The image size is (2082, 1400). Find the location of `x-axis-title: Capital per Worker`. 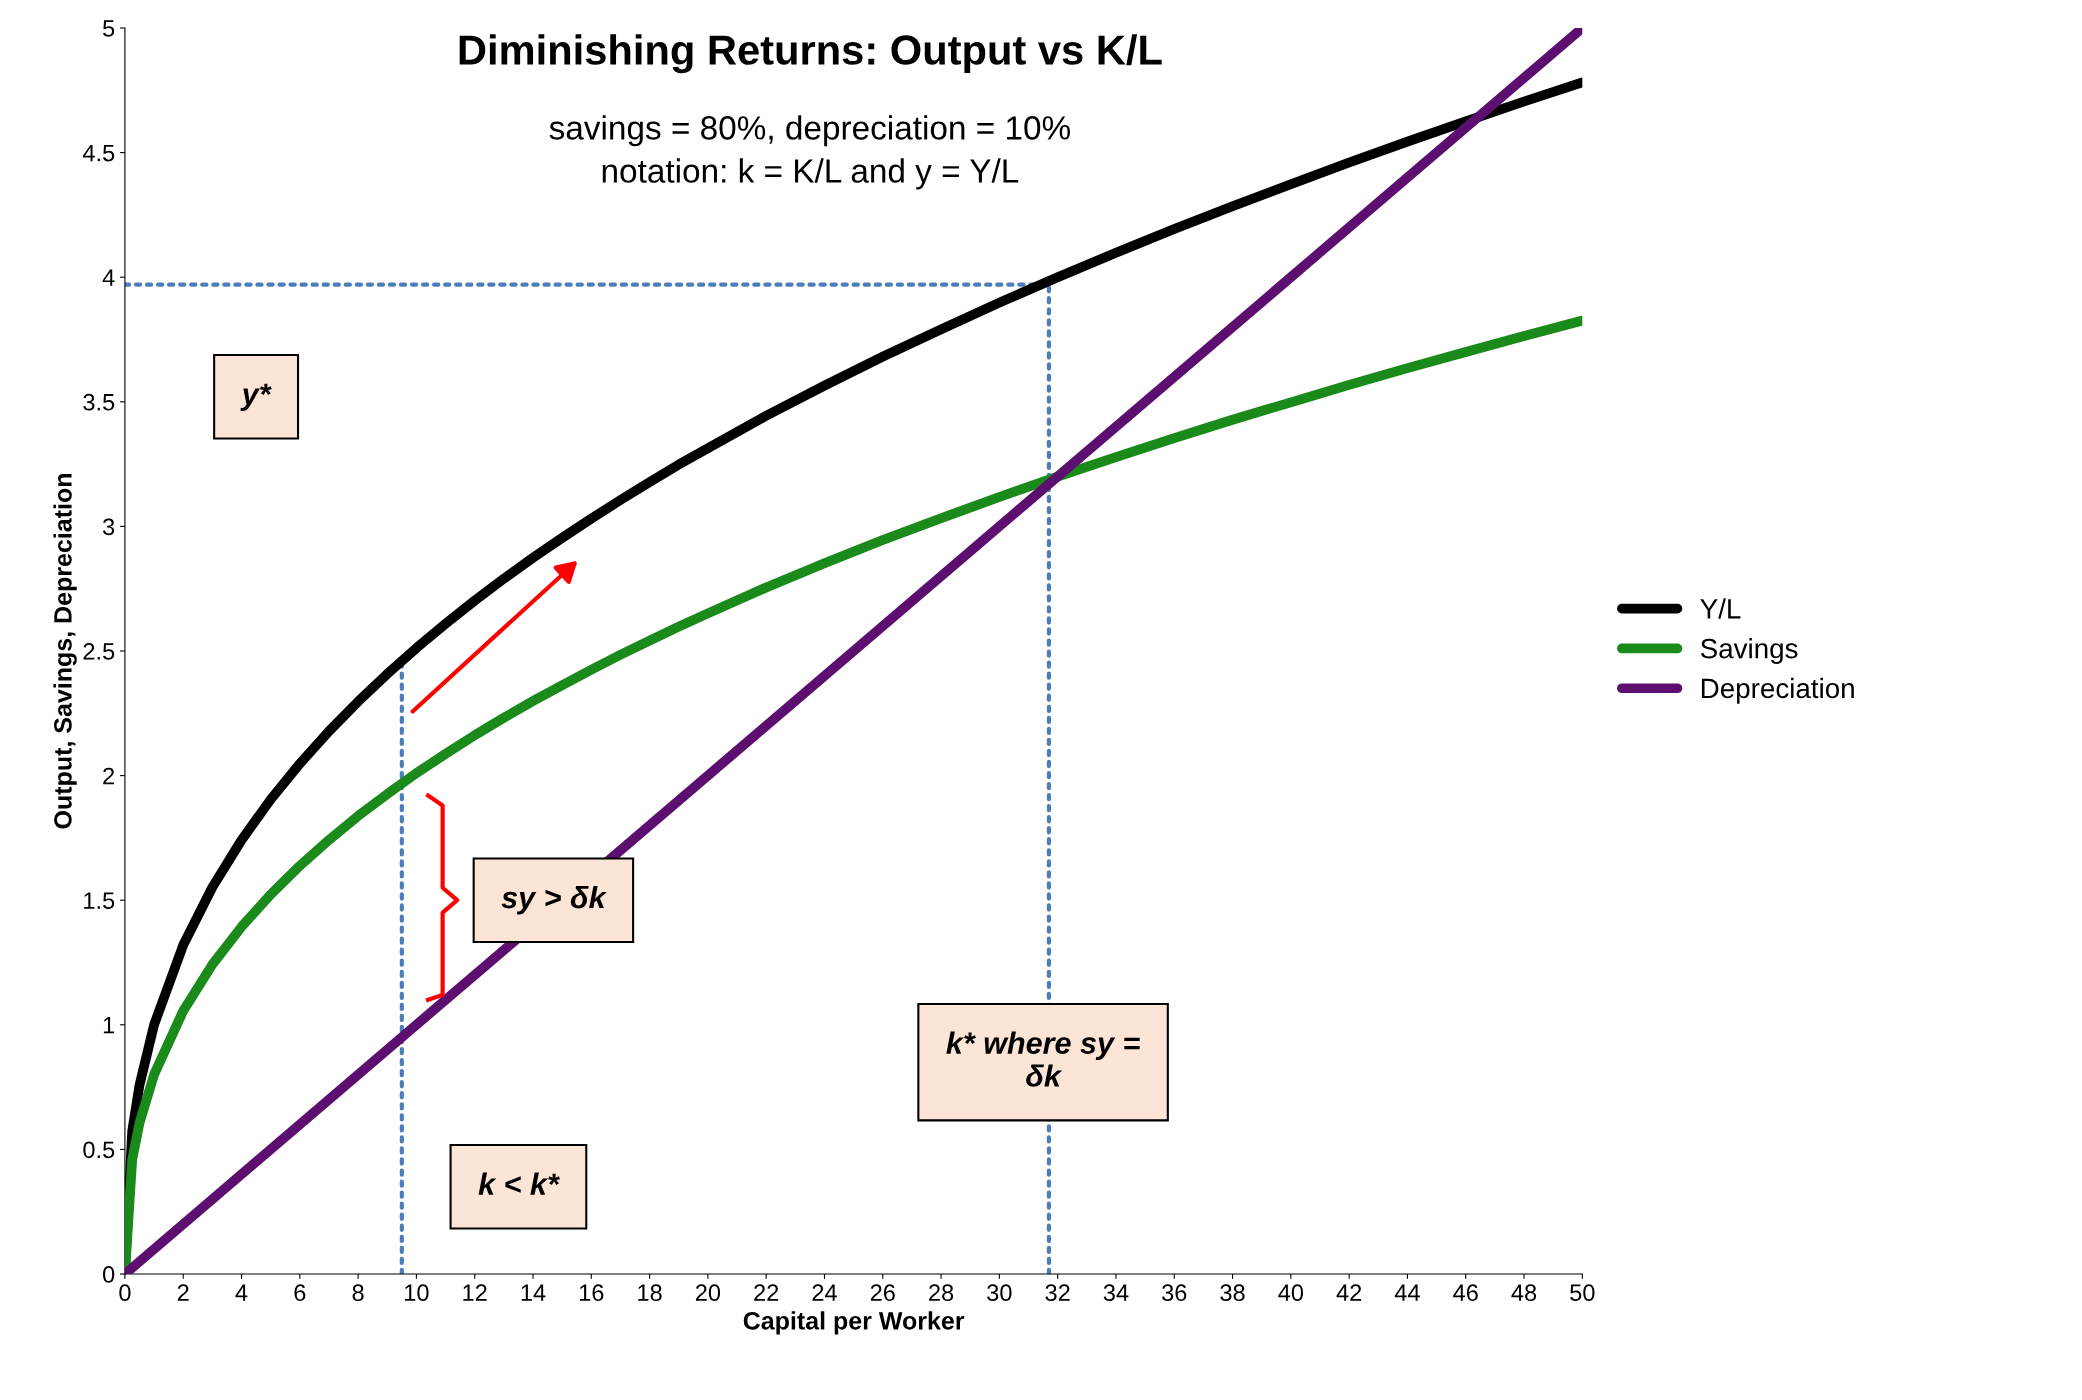

x-axis-title: Capital per Worker is located at coordinates (854, 1323).